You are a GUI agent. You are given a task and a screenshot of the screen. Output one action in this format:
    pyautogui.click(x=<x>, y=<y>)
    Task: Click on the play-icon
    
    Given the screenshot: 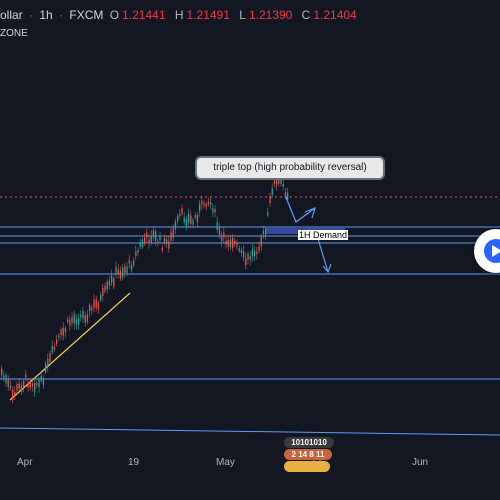 What is the action you would take?
    pyautogui.click(x=492, y=251)
    